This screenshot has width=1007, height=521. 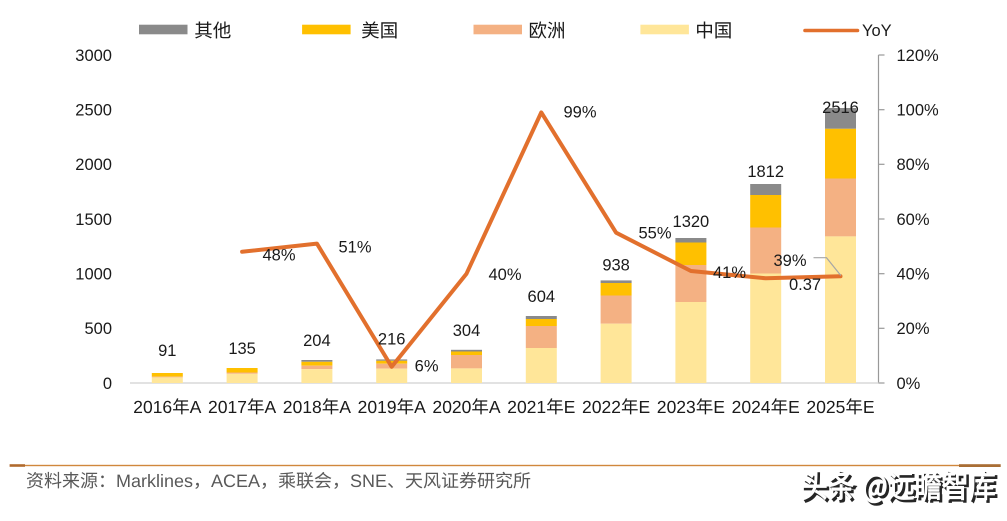 I want to click on svg-text: 2000, so click(x=93, y=165).